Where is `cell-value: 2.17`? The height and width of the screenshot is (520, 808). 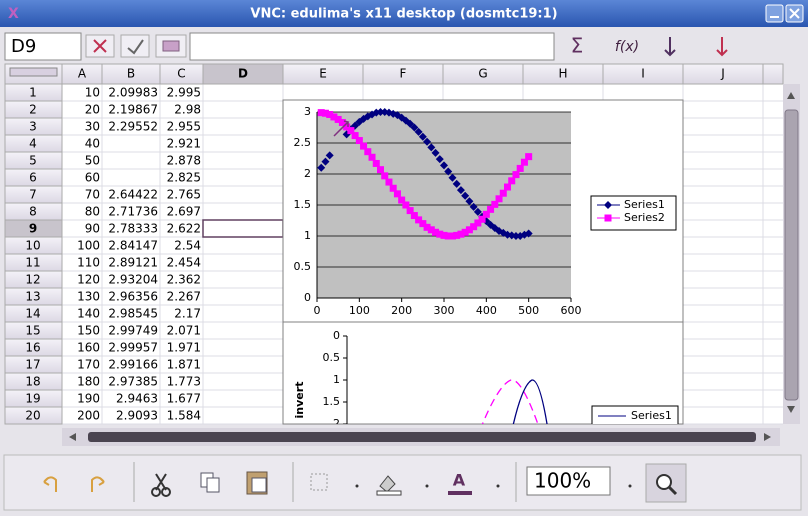 cell-value: 2.17 is located at coordinates (187, 314).